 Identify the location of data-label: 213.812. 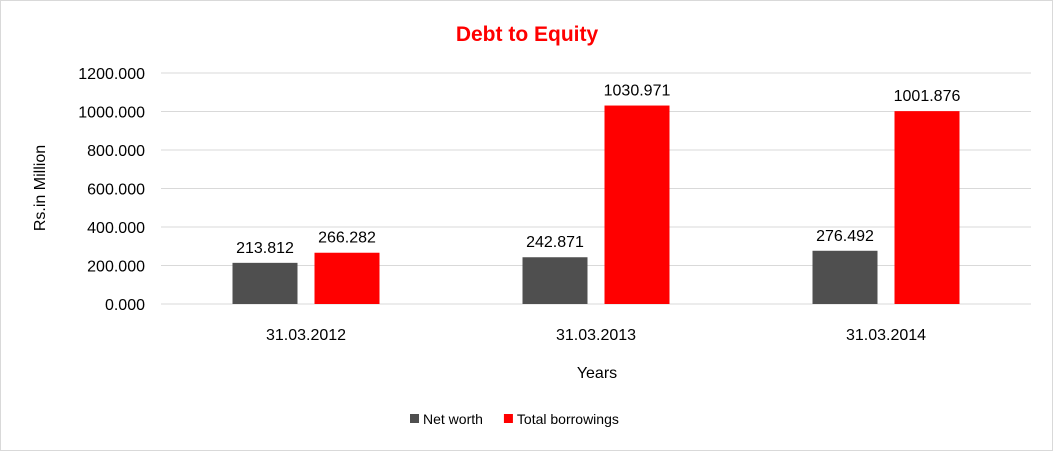
(265, 248).